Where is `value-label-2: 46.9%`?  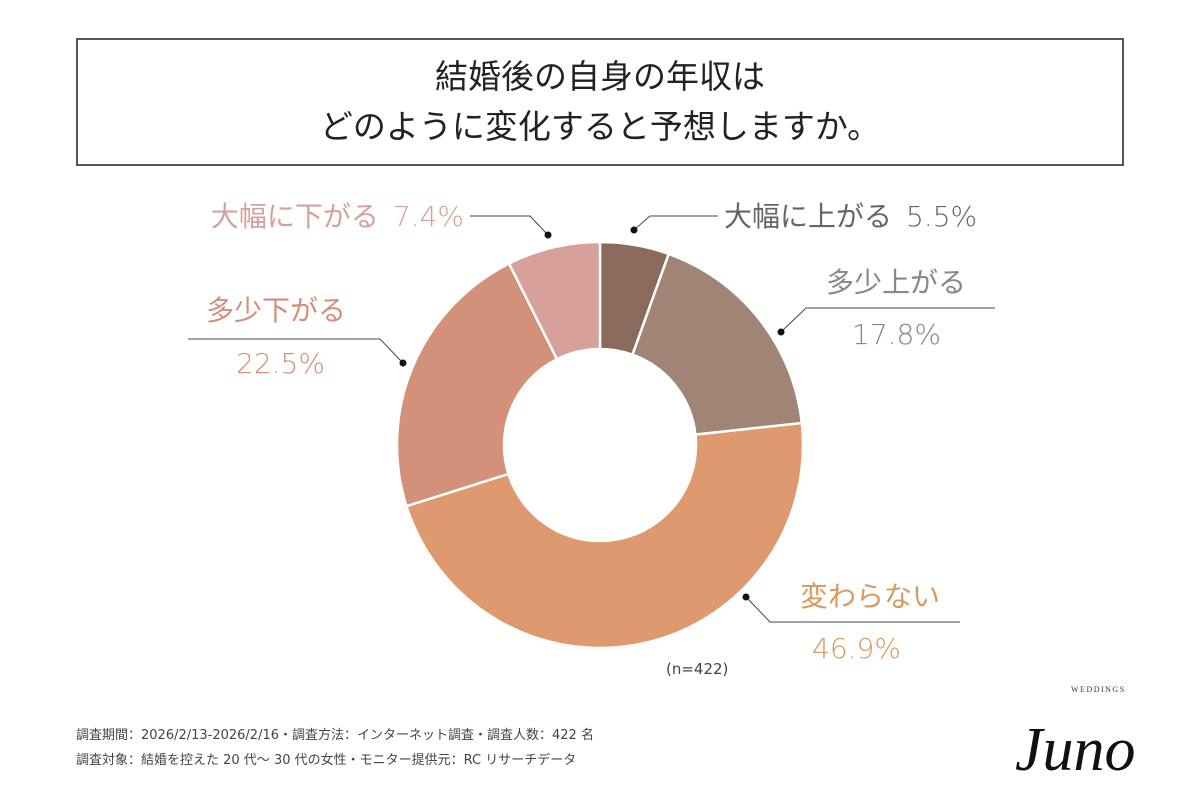 value-label-2: 46.9% is located at coordinates (856, 648).